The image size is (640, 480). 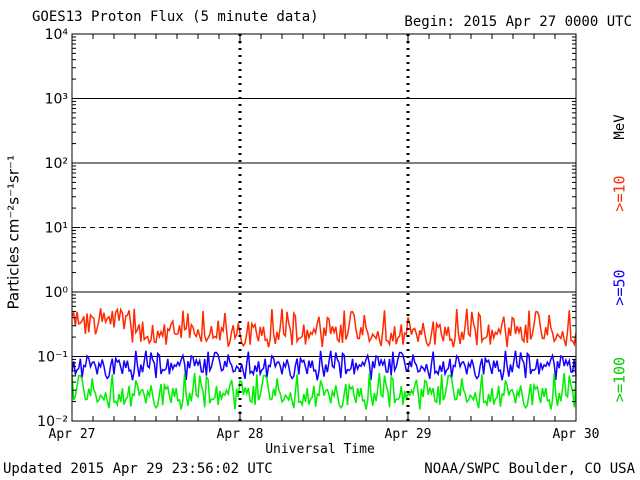 What do you see at coordinates (56, 164) in the screenshot?
I see `y-tick-label: 10²` at bounding box center [56, 164].